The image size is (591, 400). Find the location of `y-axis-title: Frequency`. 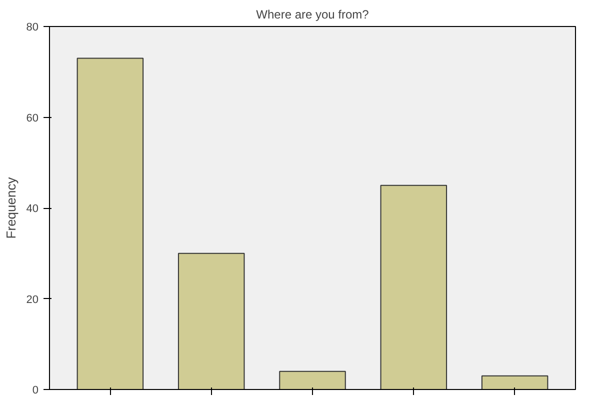

y-axis-title: Frequency is located at coordinates (10, 207).